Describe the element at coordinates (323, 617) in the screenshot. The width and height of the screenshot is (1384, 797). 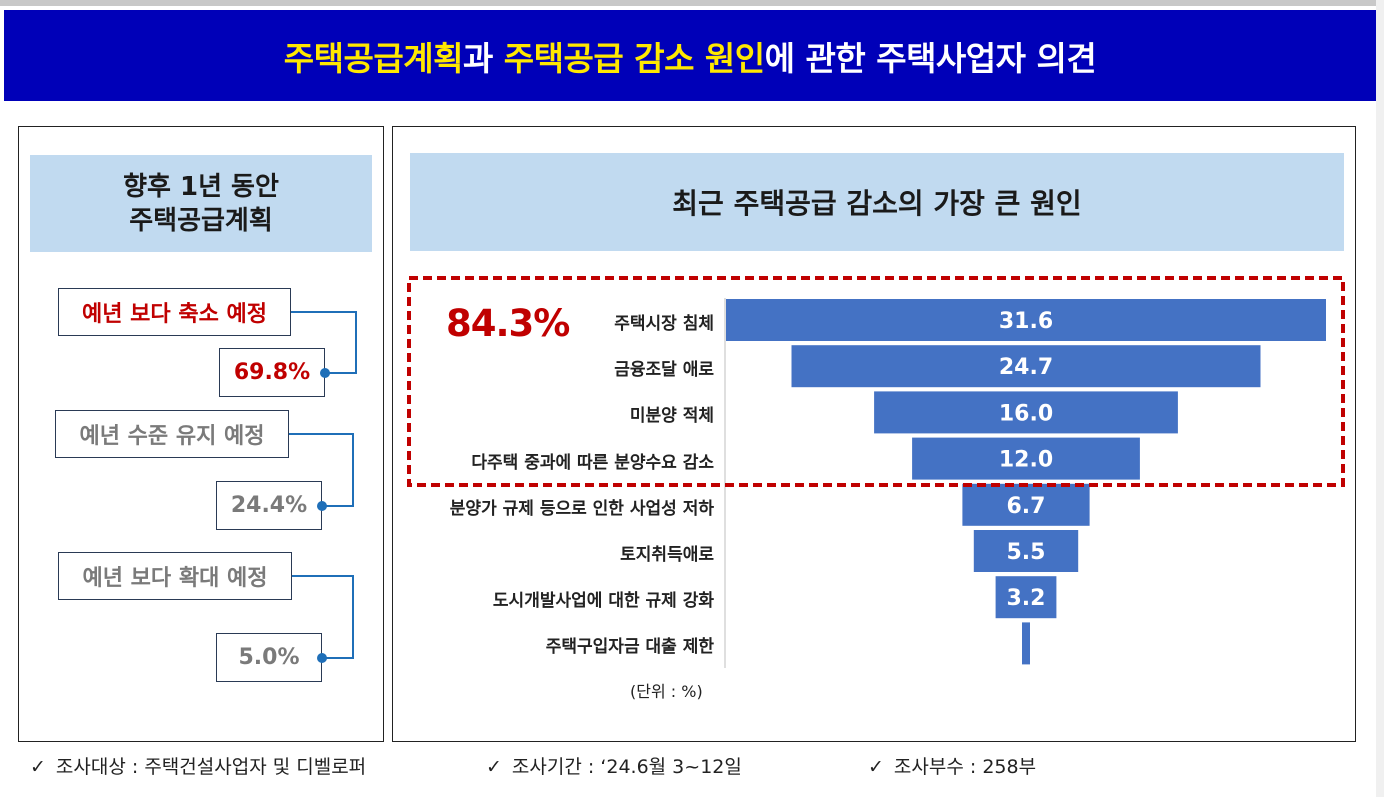
I see `connector-increase` at that location.